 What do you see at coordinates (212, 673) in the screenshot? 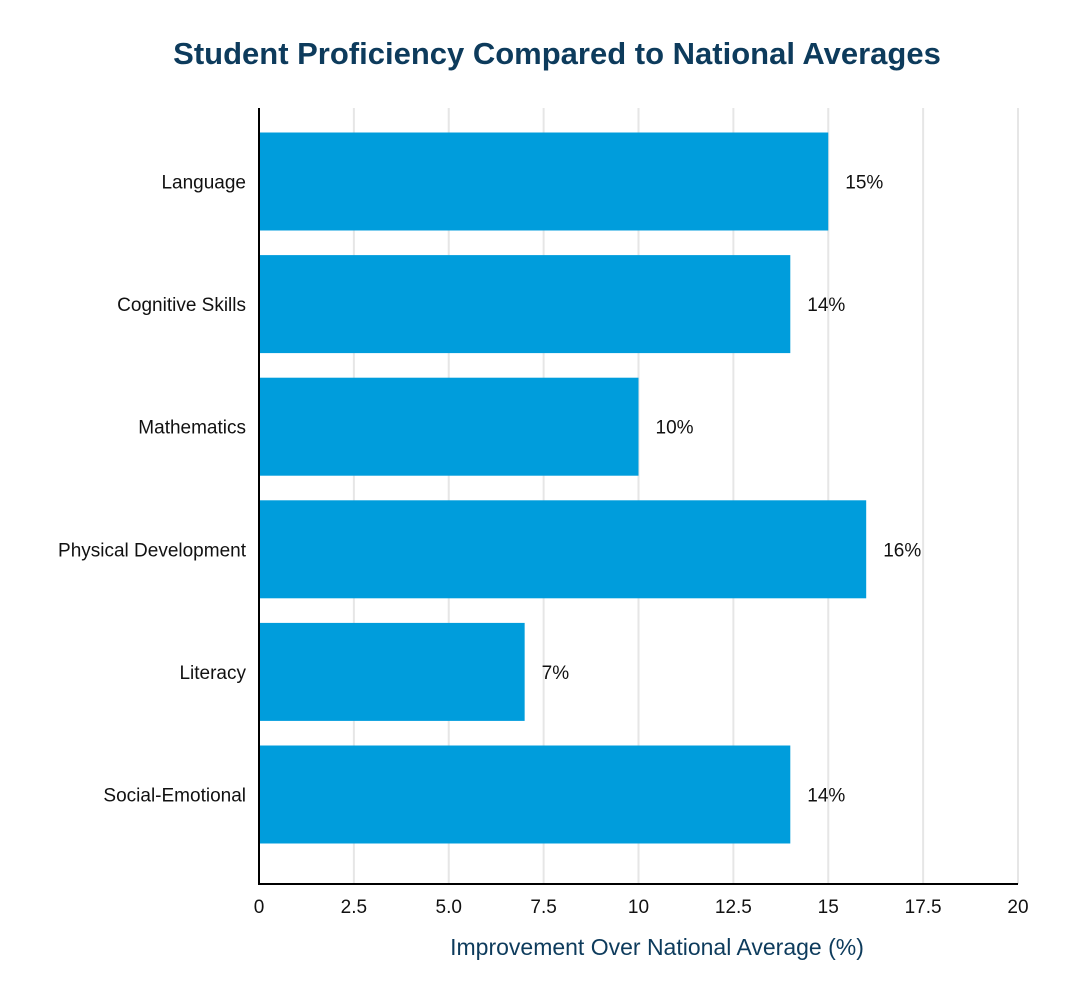
I see `category-label: Literacy` at bounding box center [212, 673].